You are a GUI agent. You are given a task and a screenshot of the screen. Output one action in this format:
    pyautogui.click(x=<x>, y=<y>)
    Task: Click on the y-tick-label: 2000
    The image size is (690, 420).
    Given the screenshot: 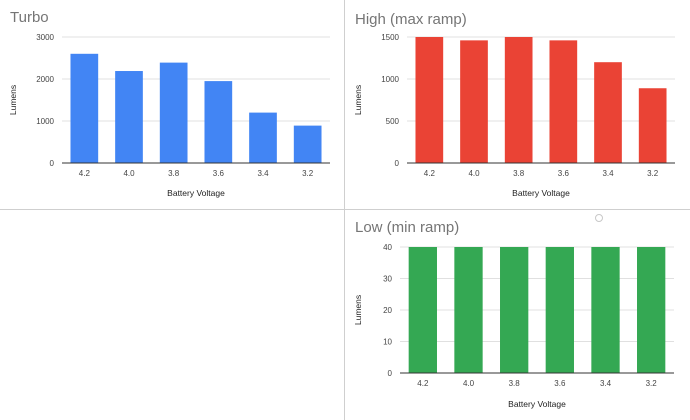 What is the action you would take?
    pyautogui.click(x=45, y=79)
    